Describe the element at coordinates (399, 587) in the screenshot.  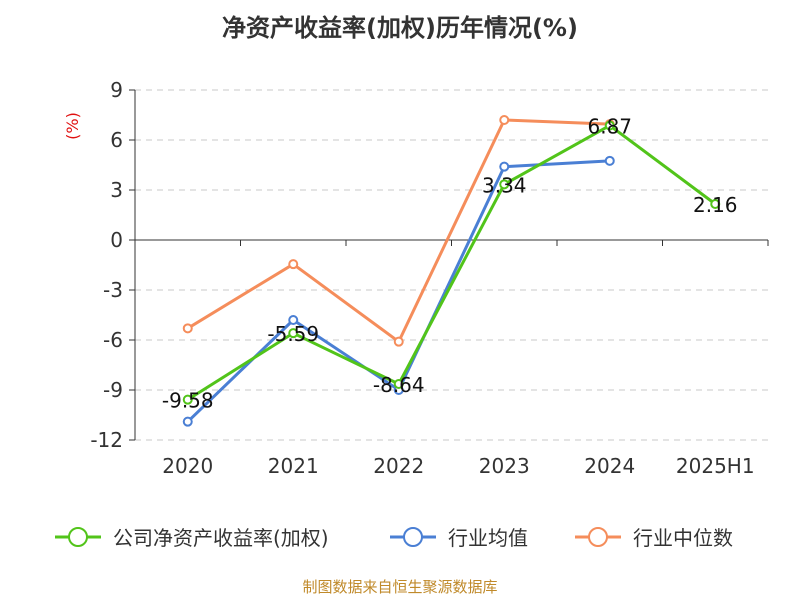
I see `source-note: 制图数据来自恒生聚源数据库` at that location.